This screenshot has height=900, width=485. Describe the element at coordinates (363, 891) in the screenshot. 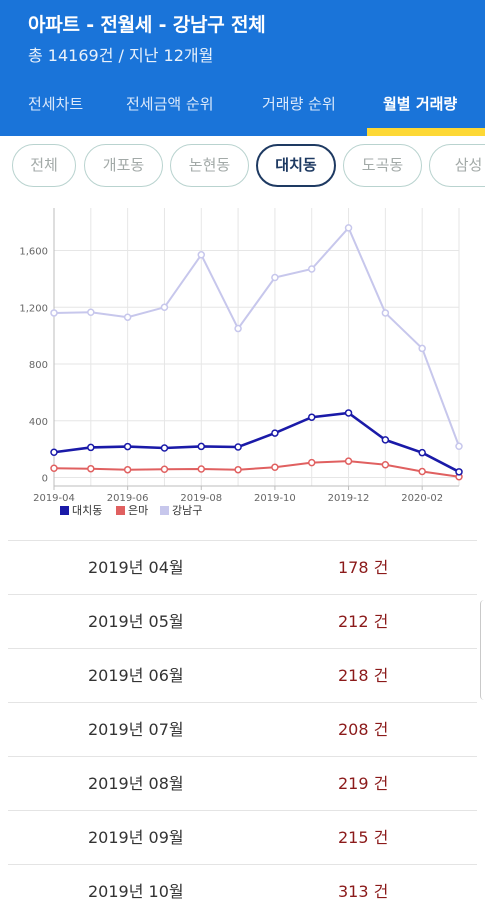

I see `transaction-count: 313 건` at that location.